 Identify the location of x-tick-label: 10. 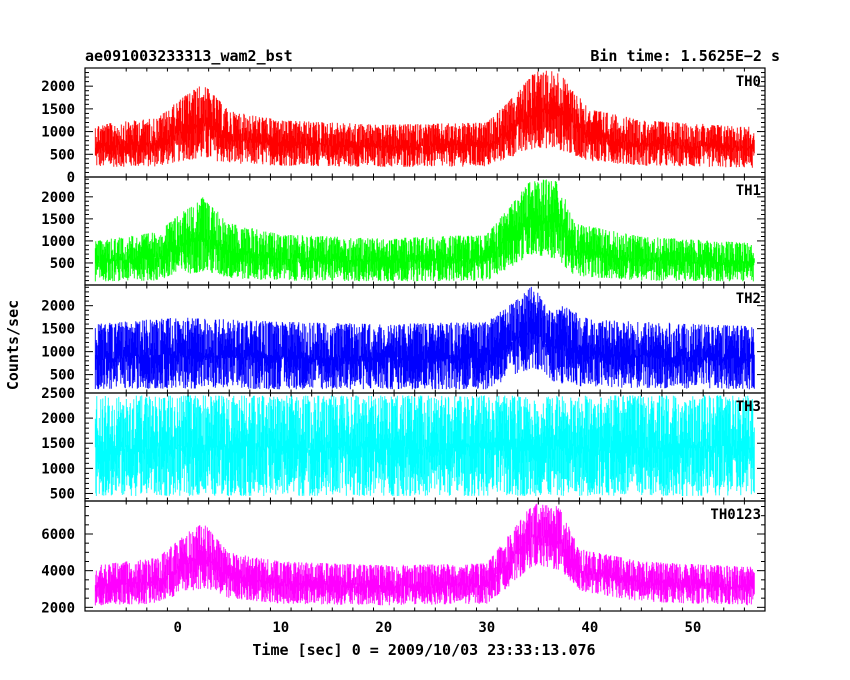
(280, 628).